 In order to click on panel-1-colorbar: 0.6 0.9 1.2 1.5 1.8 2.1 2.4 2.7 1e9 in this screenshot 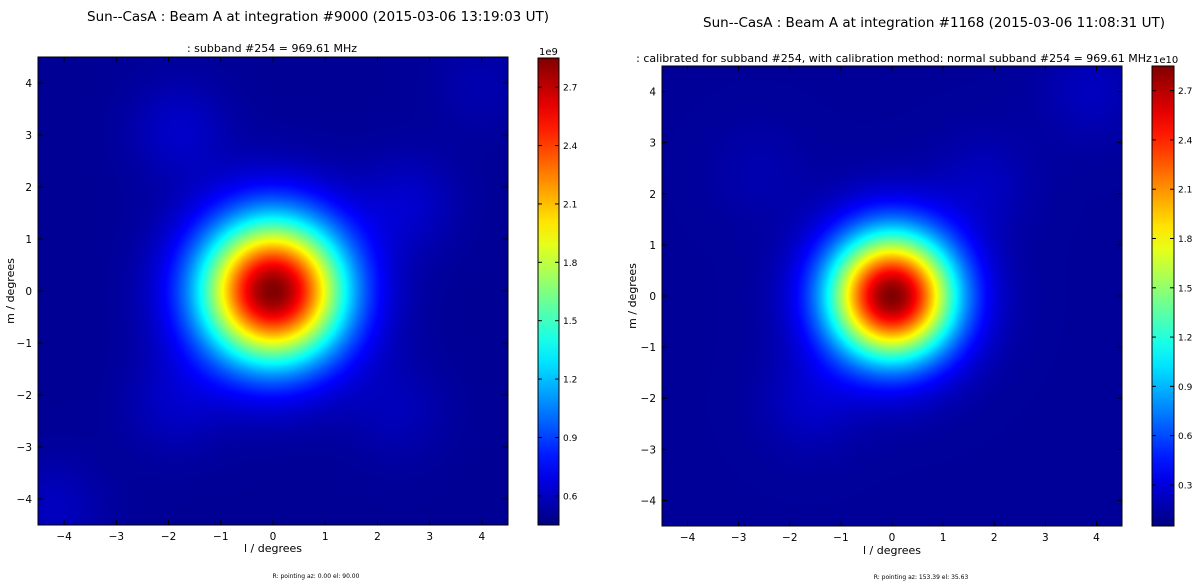, I will do `click(557, 286)`.